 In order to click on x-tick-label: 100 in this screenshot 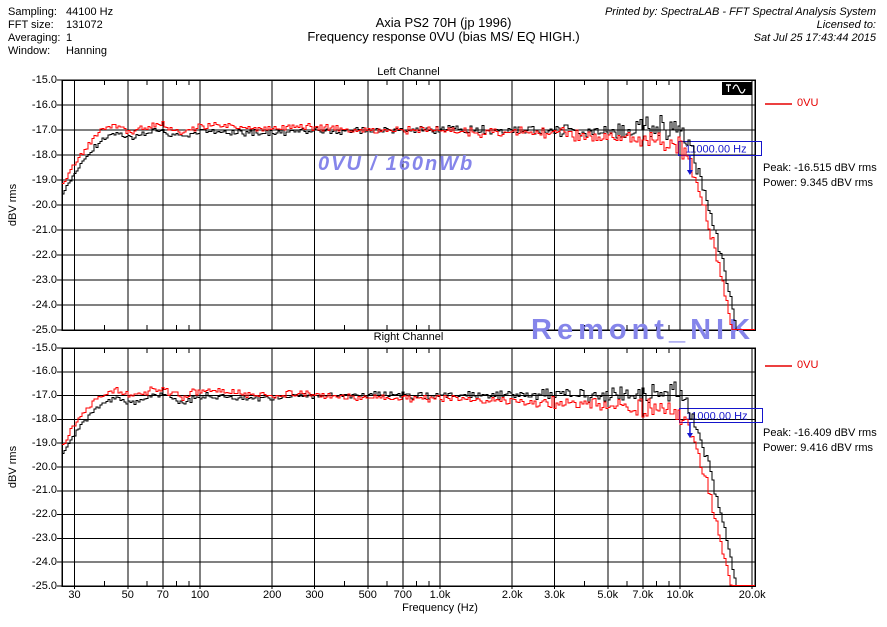, I will do `click(200, 595)`.